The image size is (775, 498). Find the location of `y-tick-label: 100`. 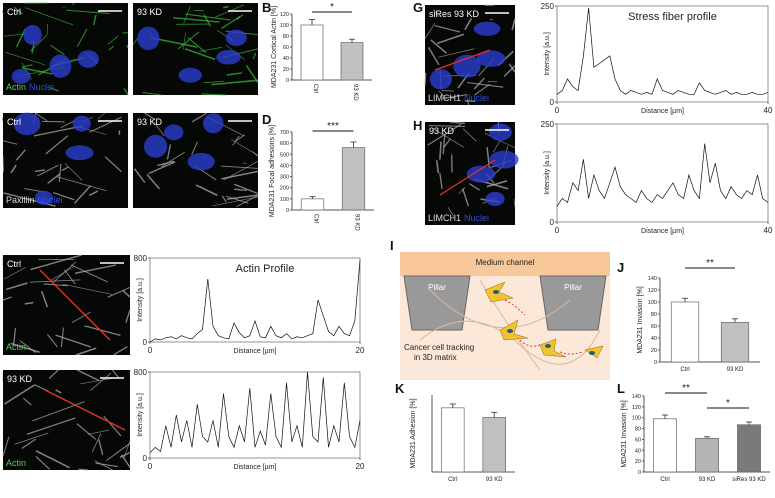

y-tick-label: 100 is located at coordinates (636, 419).